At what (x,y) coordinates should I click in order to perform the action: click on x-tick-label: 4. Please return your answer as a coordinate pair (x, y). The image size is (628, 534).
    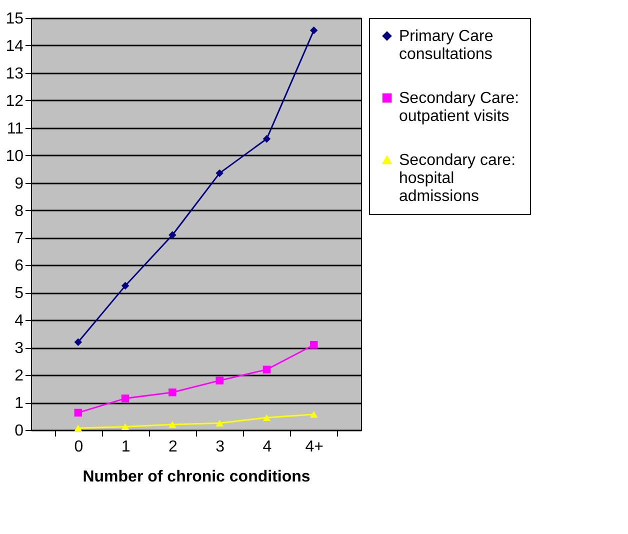
    Looking at the image, I should click on (267, 447).